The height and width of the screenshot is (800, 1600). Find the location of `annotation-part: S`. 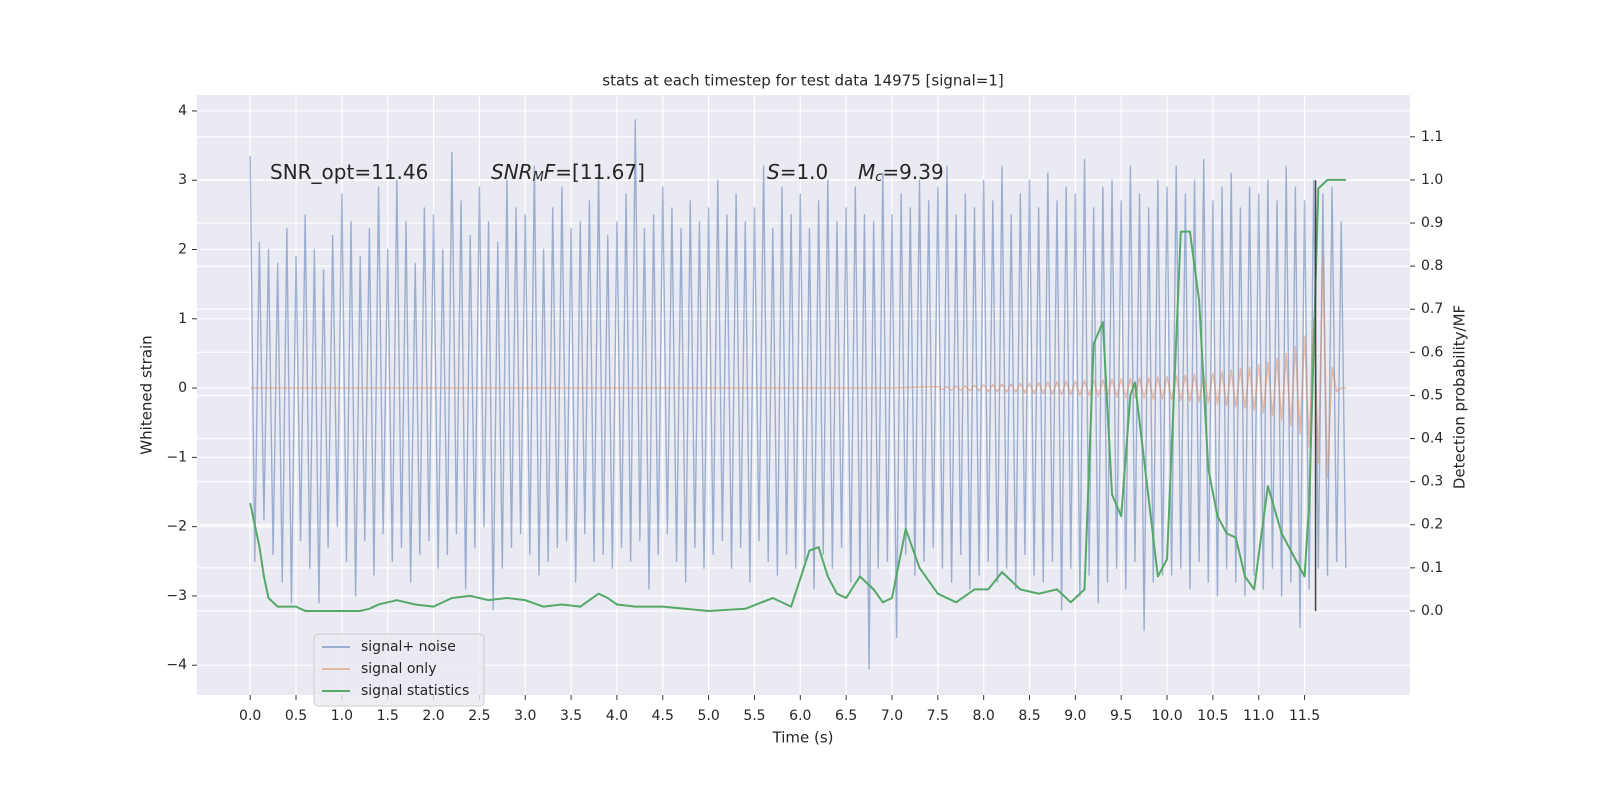

annotation-part: S is located at coordinates (773, 172).